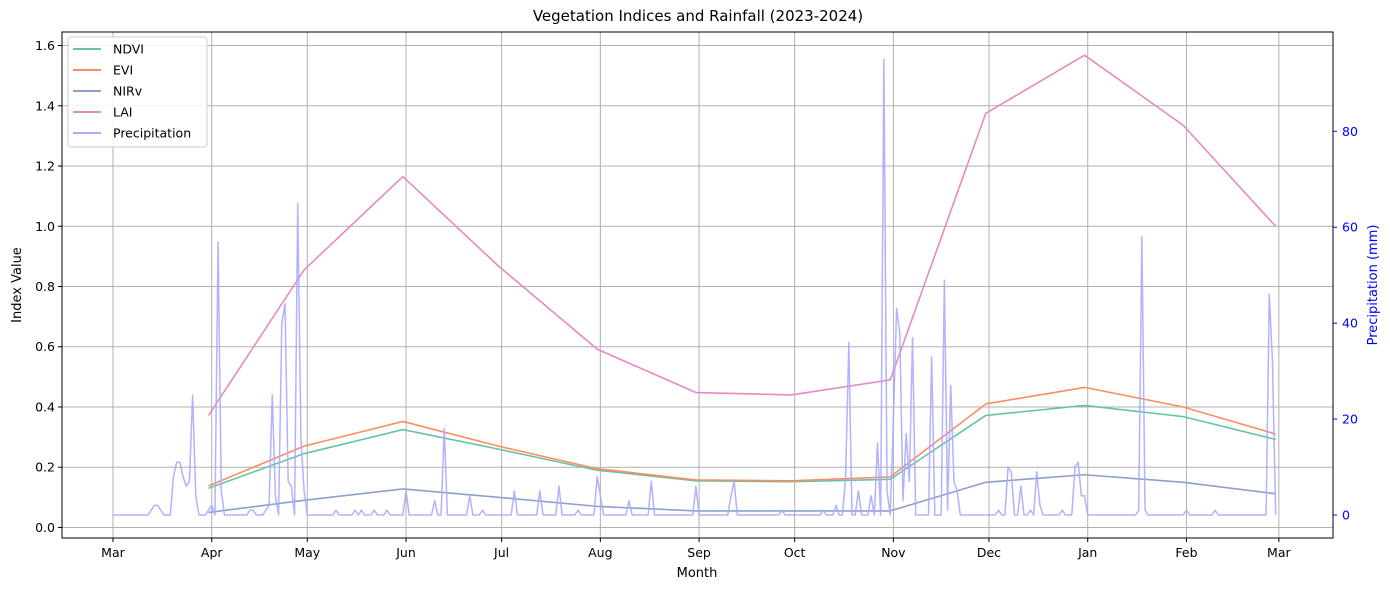  What do you see at coordinates (742, 493) in the screenshot?
I see `series-line-nirv` at bounding box center [742, 493].